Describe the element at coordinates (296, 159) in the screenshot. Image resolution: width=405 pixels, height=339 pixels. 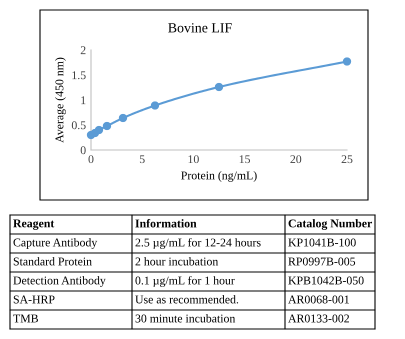
I see `x-tick-label: 20` at that location.